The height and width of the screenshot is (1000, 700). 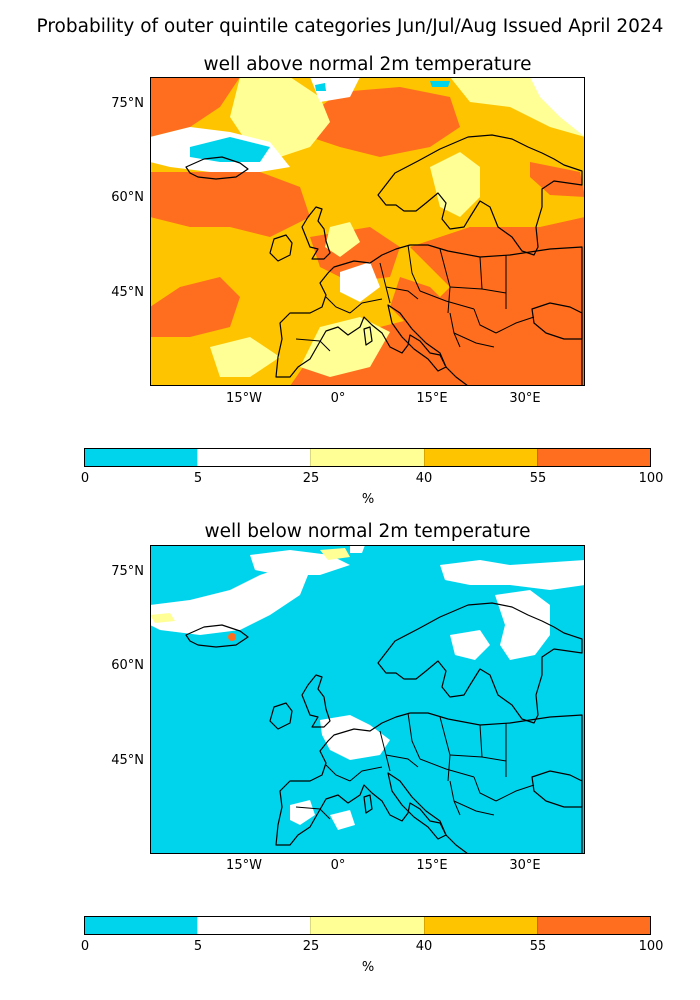 What do you see at coordinates (367, 531) in the screenshot?
I see `panel-title-below: well below normal 2m temperature` at bounding box center [367, 531].